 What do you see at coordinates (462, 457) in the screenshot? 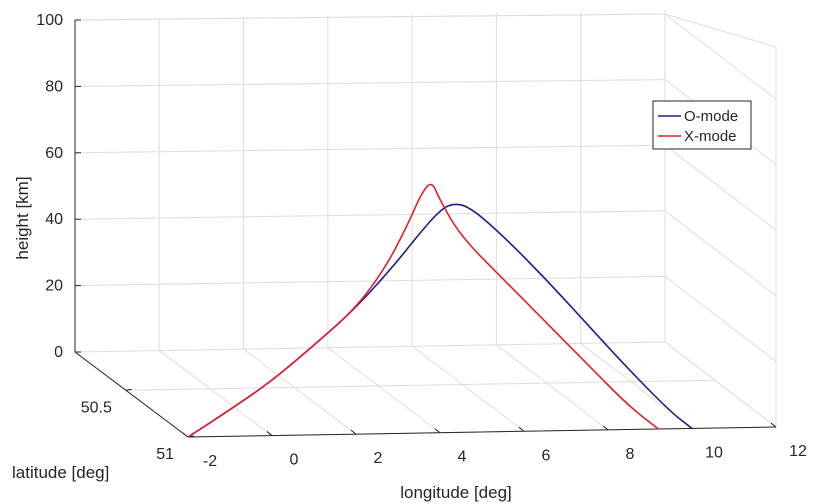
I see `x-tick-label: 4` at bounding box center [462, 457].